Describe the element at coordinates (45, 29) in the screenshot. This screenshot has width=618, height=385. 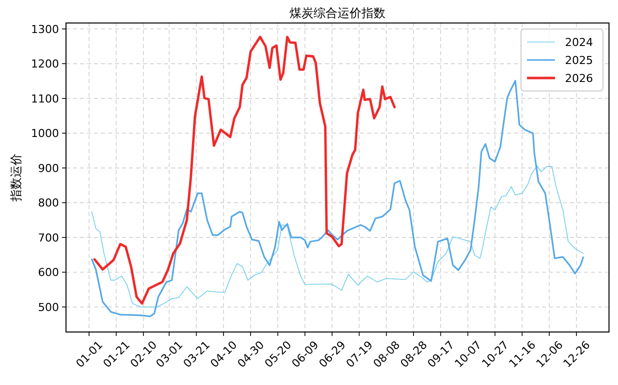
I see `y-tick-label: 1300` at that location.